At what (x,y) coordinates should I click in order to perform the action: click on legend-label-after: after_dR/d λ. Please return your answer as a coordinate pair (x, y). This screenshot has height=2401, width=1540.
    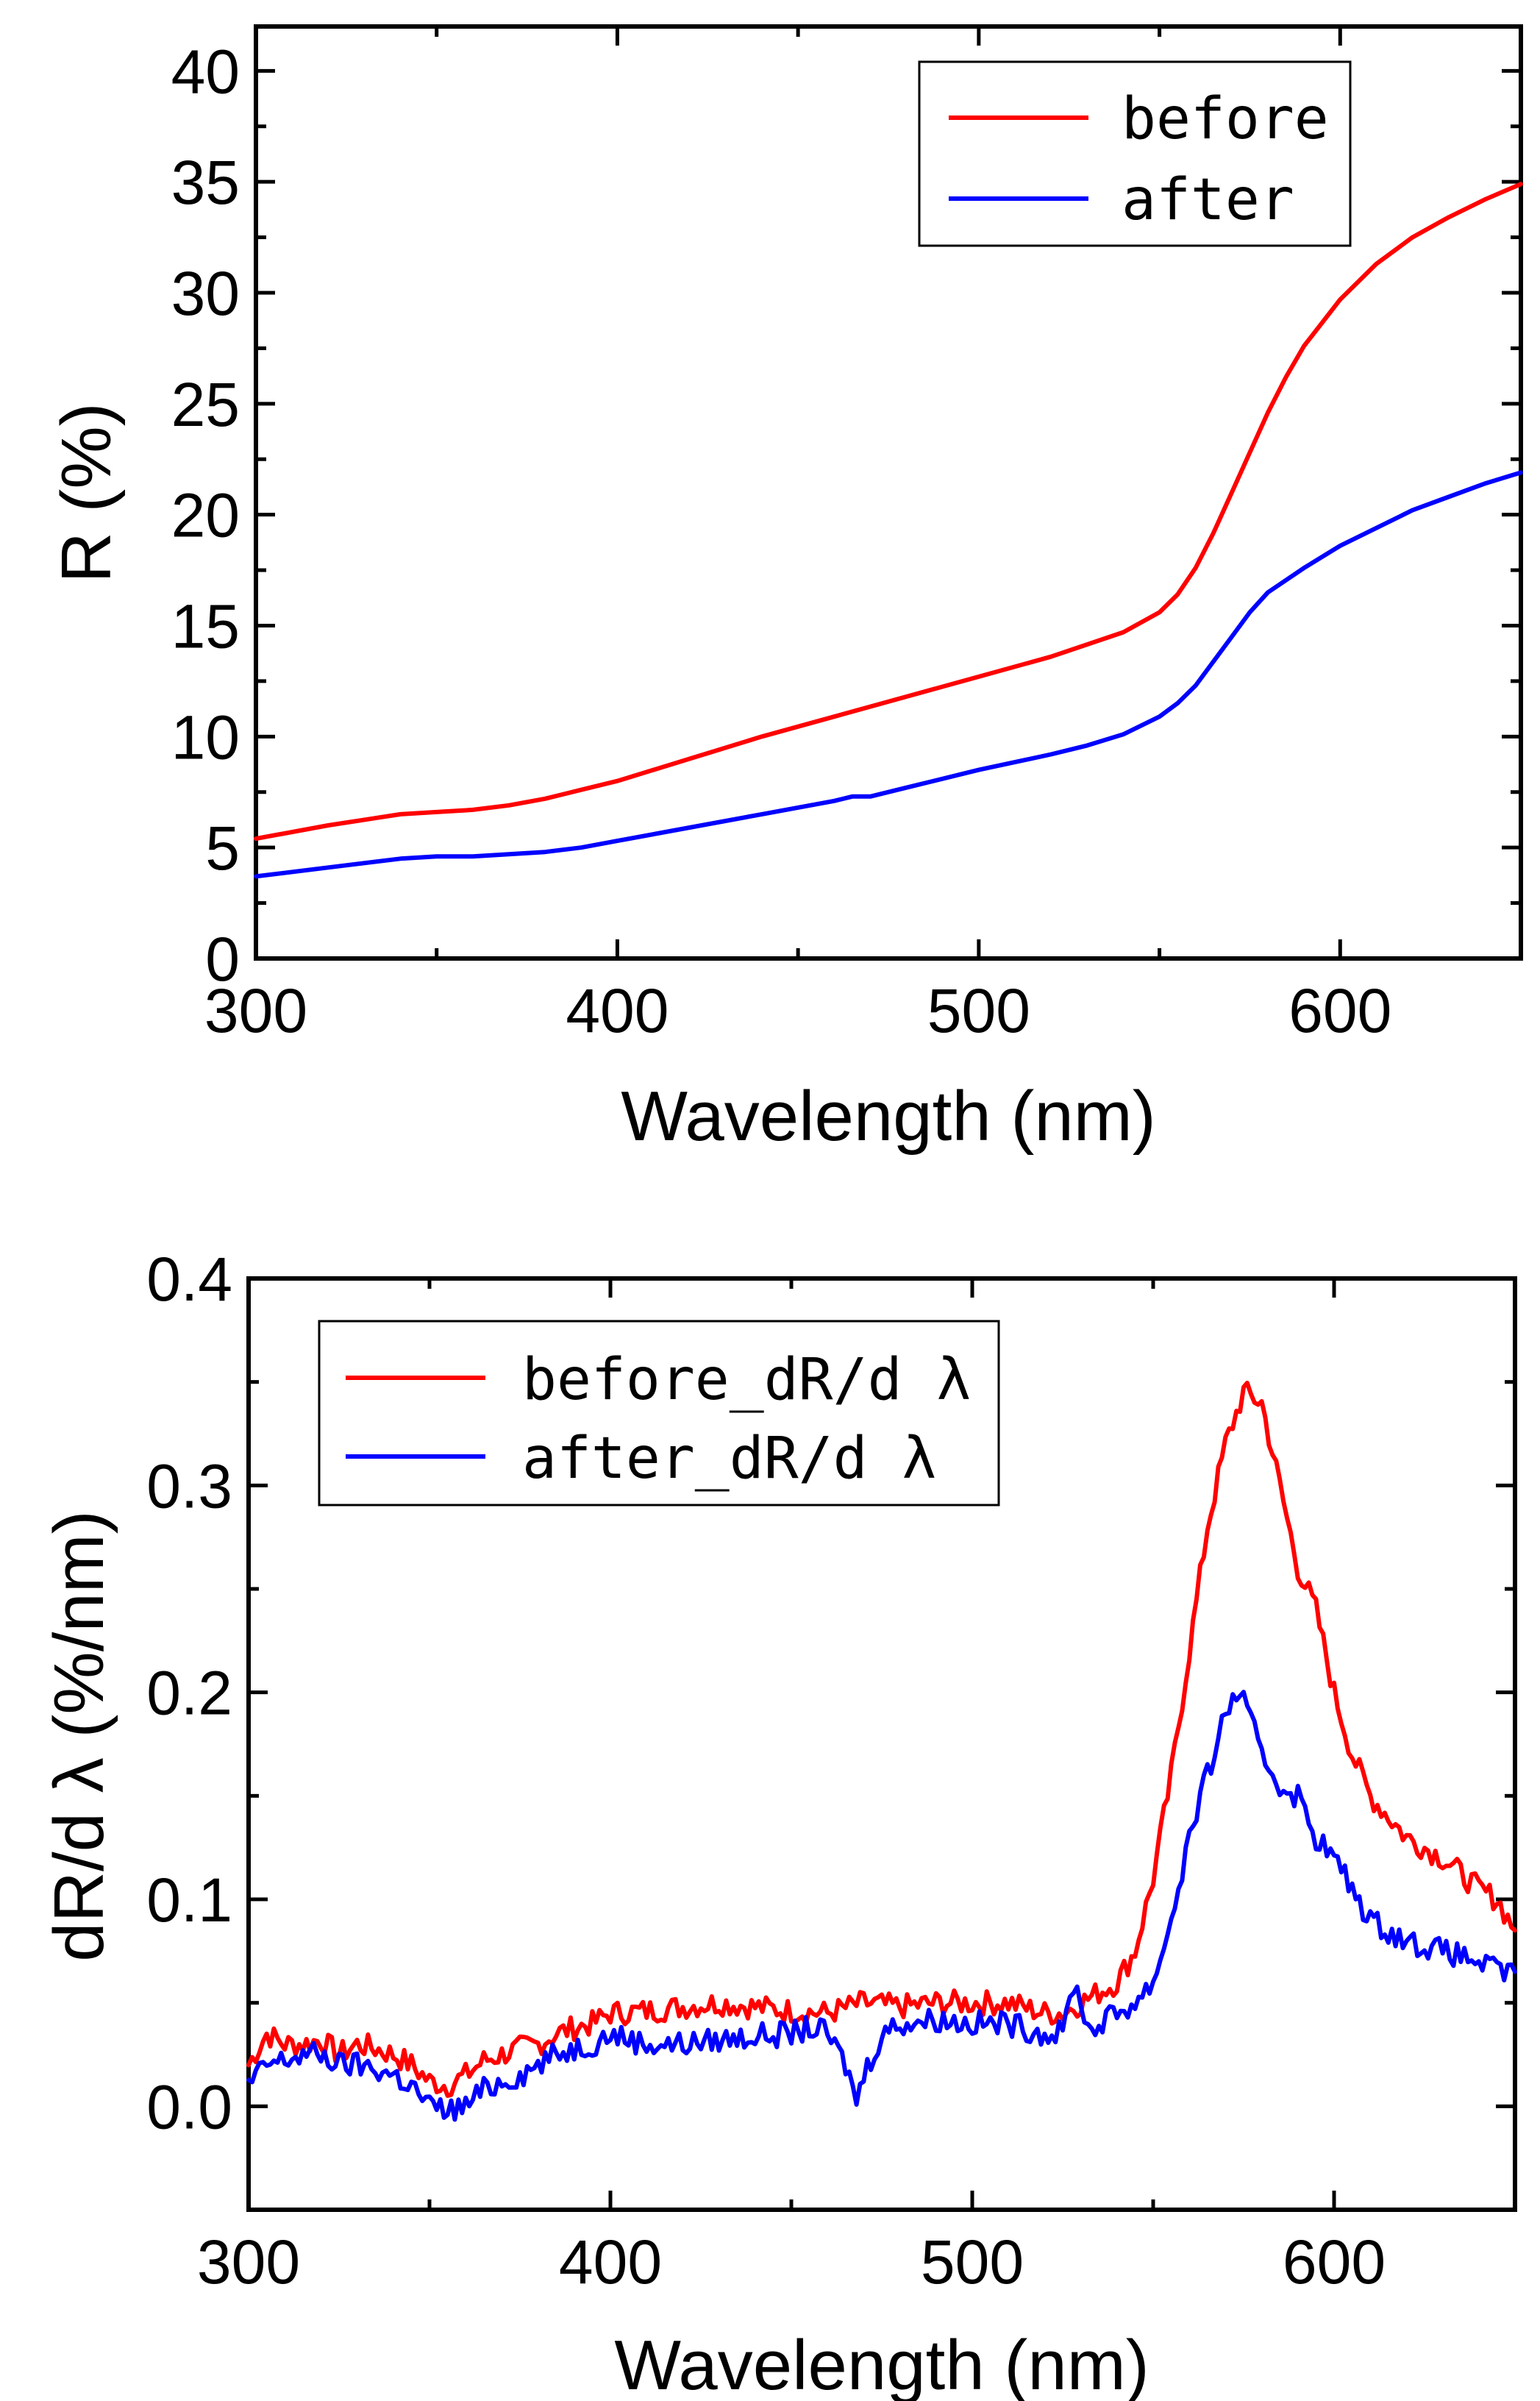
    Looking at the image, I should click on (729, 1459).